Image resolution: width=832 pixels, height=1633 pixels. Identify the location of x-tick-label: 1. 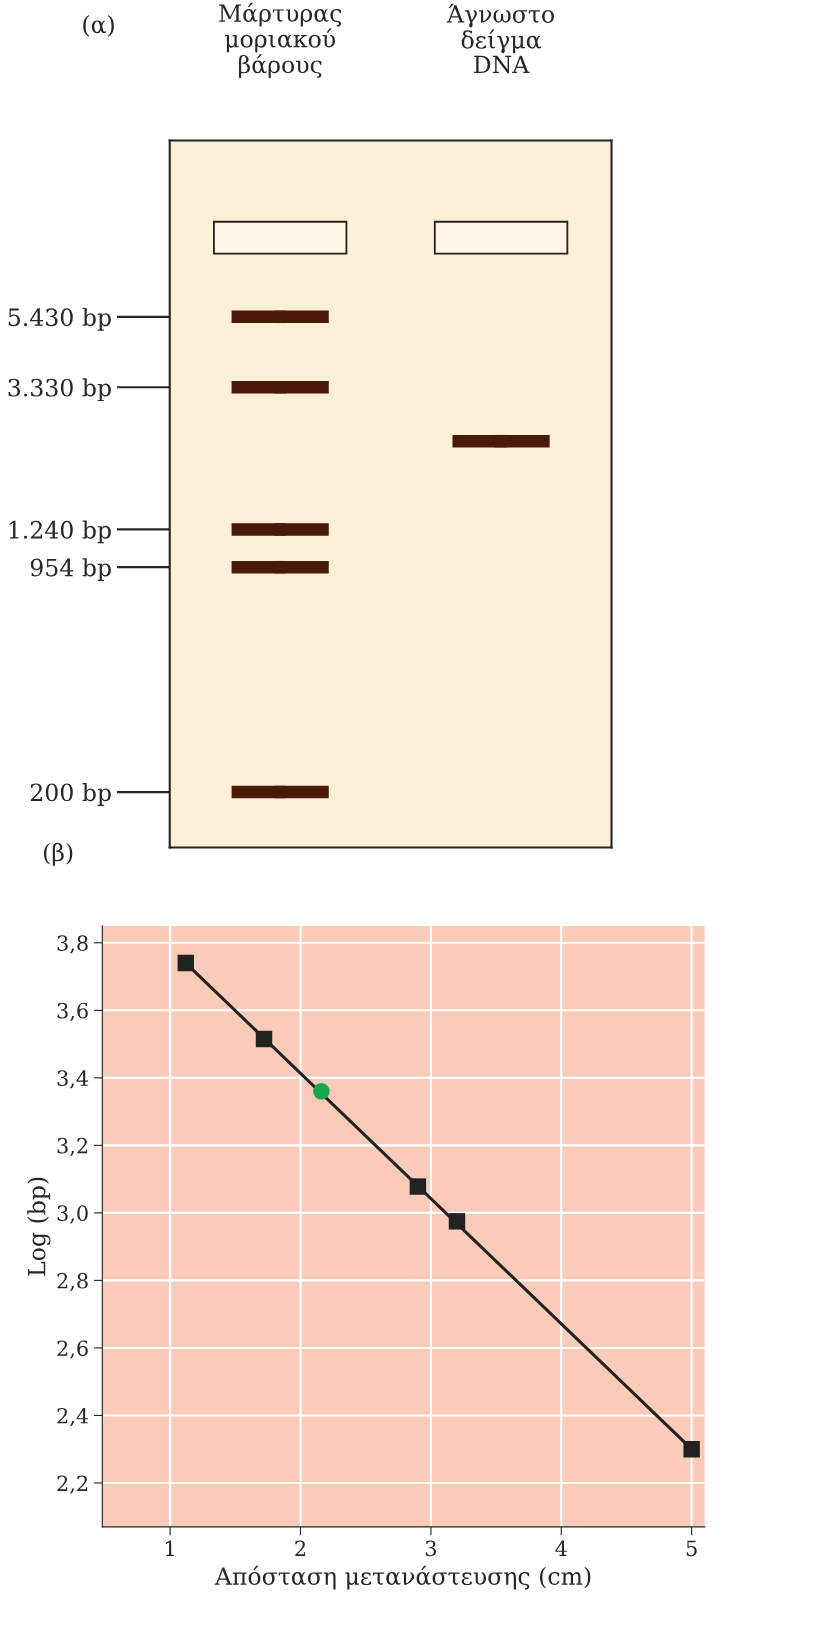
(170, 1548).